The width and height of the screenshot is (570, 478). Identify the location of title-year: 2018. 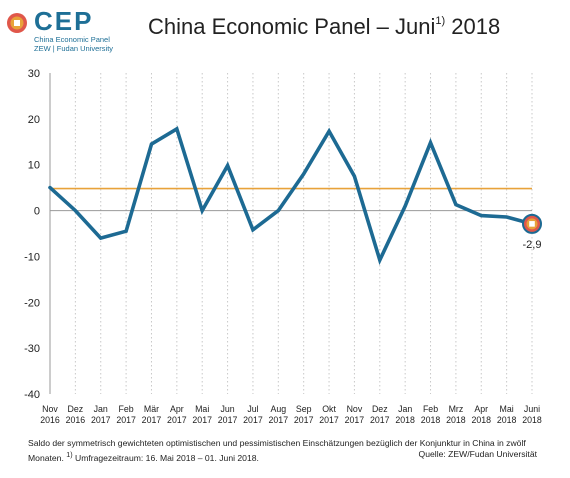
(473, 26).